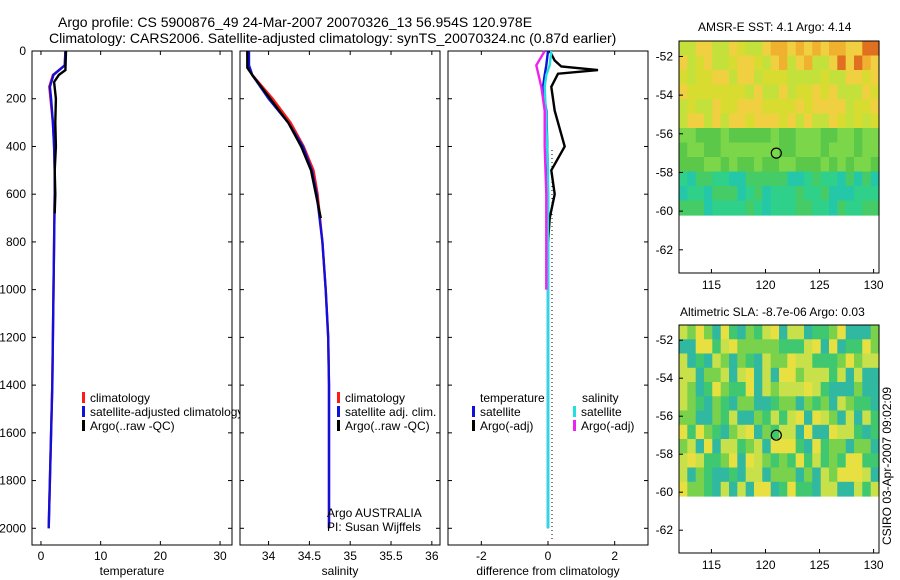  Describe the element at coordinates (600, 398) in the screenshot. I see `legend-salinity-header: salinity` at that location.